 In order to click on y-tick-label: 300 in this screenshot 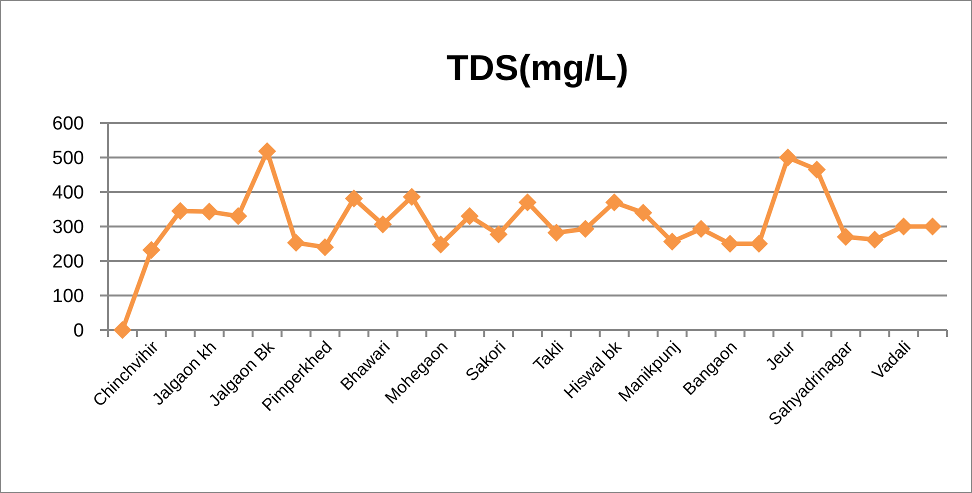, I will do `click(68, 227)`.